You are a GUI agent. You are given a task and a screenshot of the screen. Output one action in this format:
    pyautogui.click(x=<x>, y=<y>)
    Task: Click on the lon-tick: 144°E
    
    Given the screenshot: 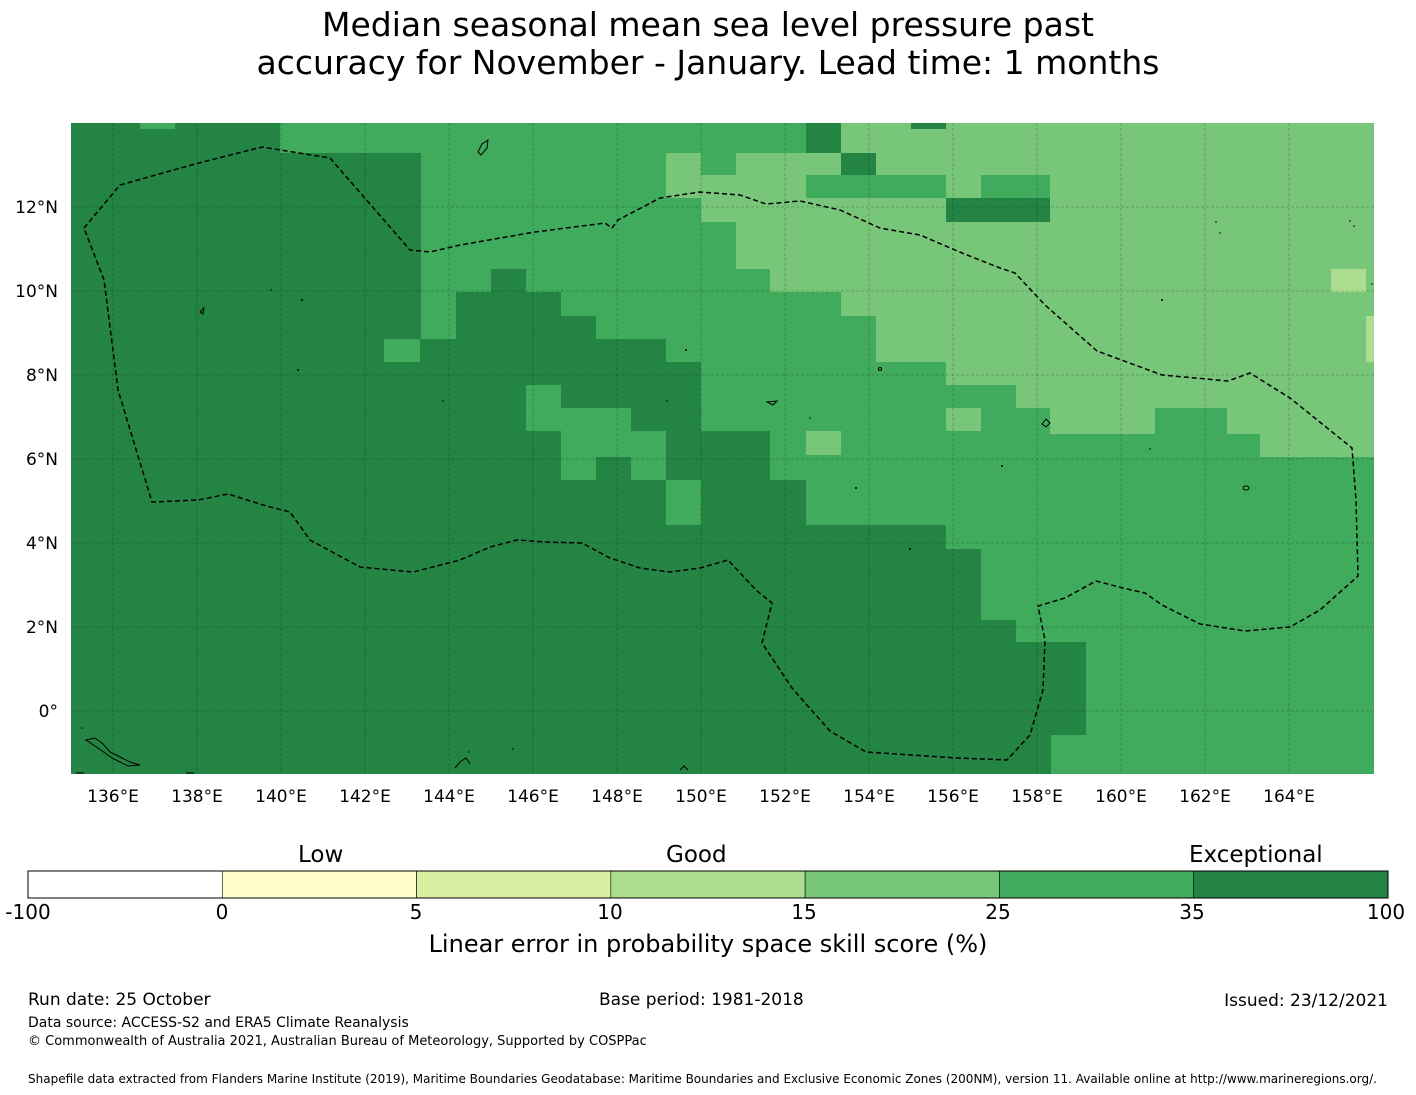 What is the action you would take?
    pyautogui.click(x=449, y=797)
    